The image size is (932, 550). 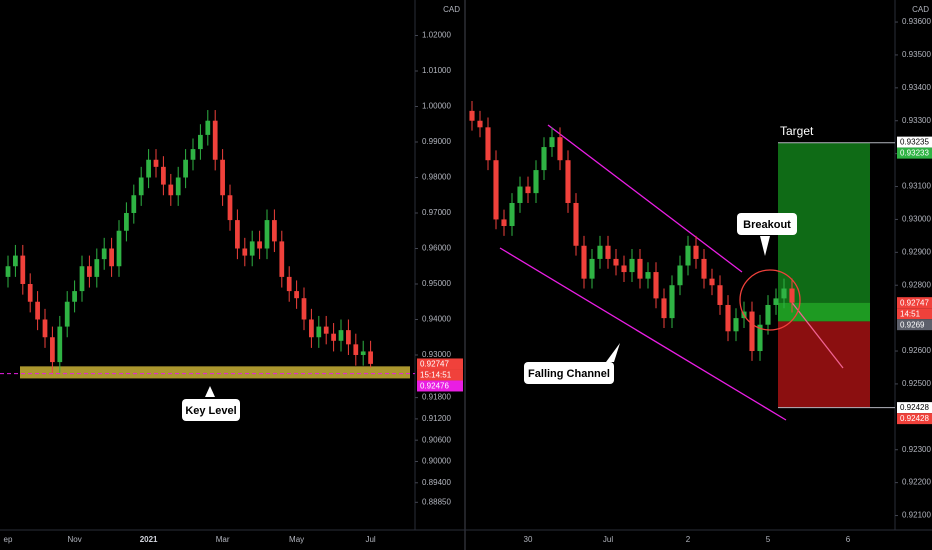 I want to click on x-tick-label: 2021, so click(x=149, y=539).